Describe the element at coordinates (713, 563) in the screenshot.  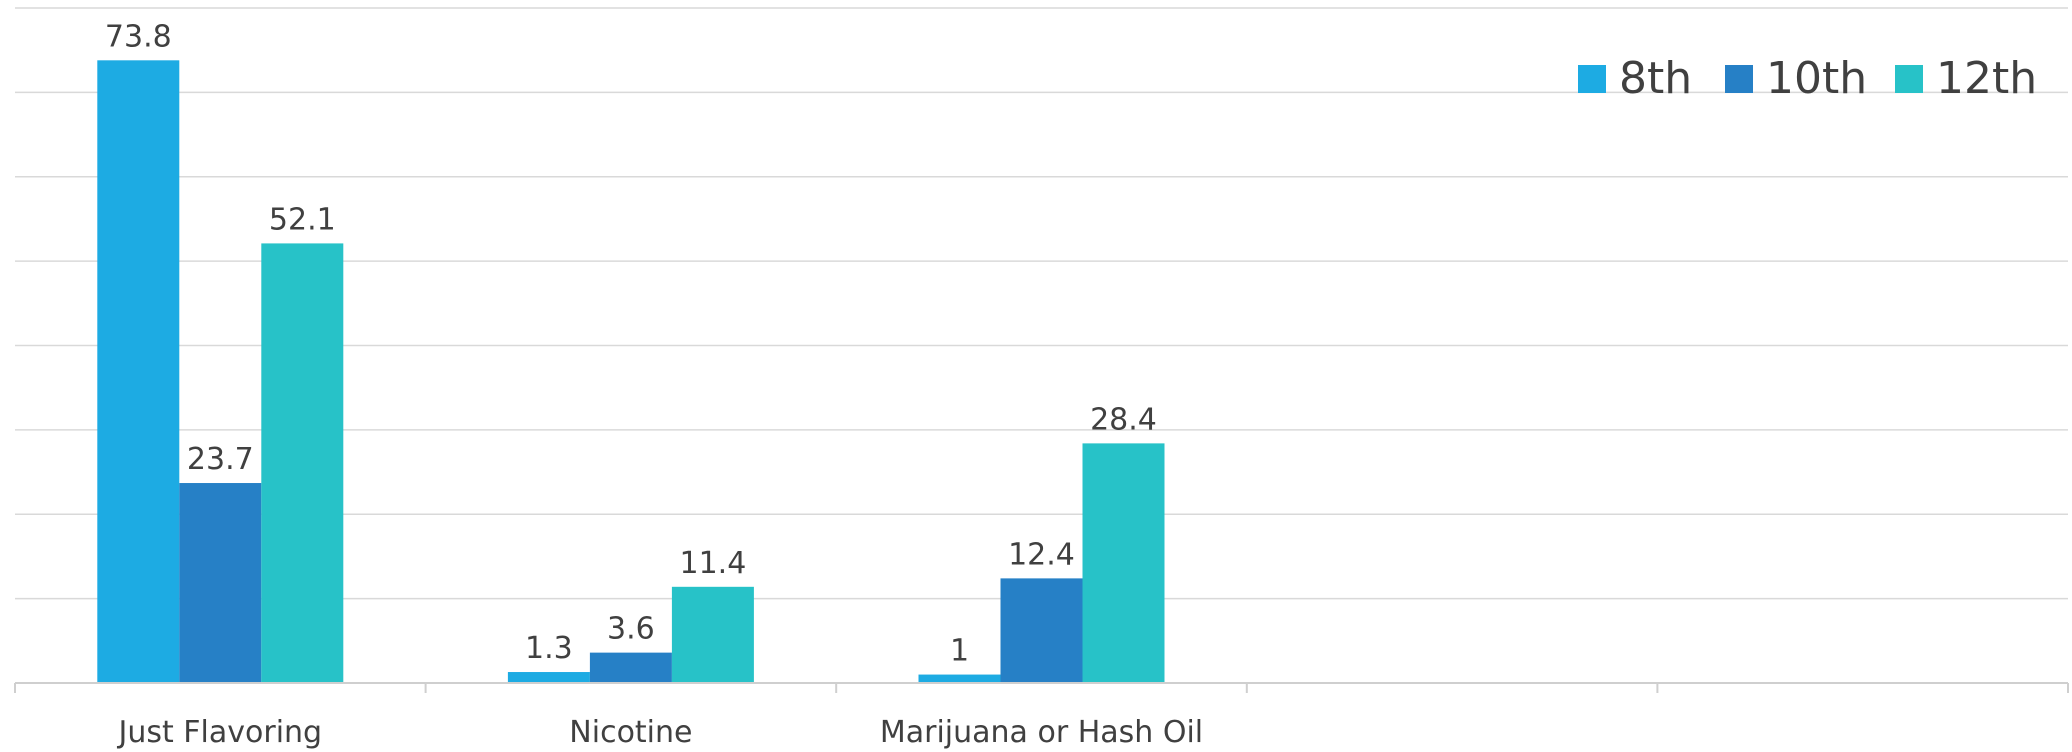
I see `data-label: 11.4` at that location.